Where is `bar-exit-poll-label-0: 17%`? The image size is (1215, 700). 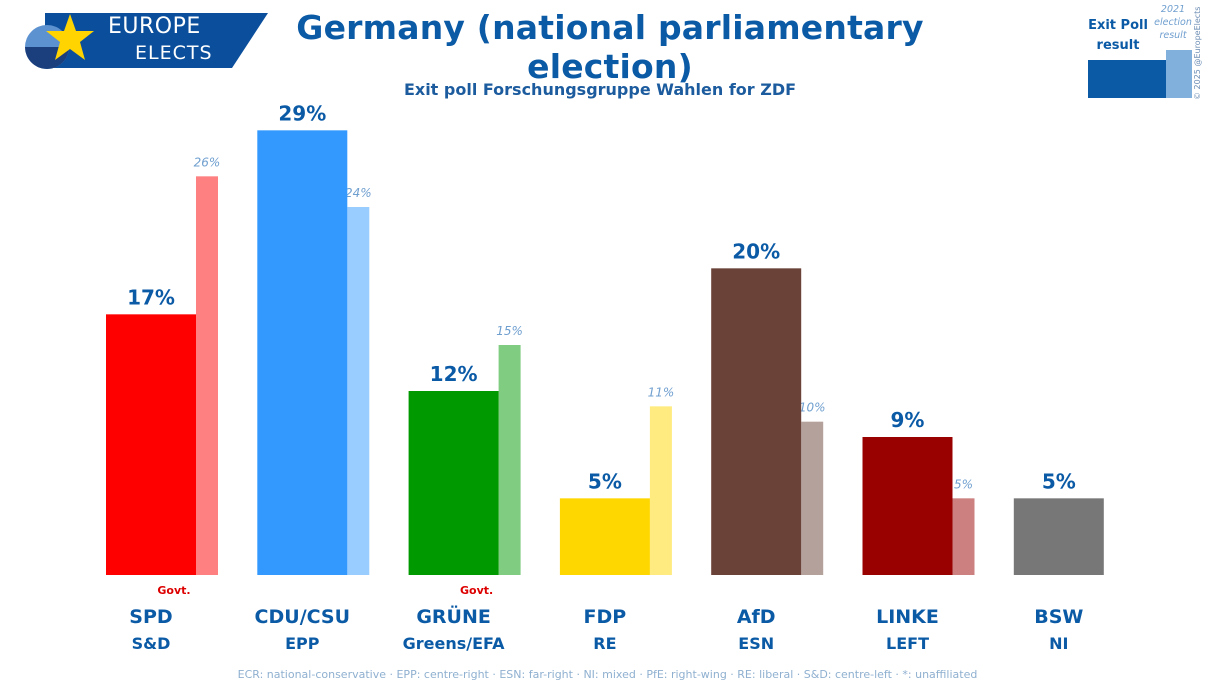 bar-exit-poll-label-0: 17% is located at coordinates (151, 297).